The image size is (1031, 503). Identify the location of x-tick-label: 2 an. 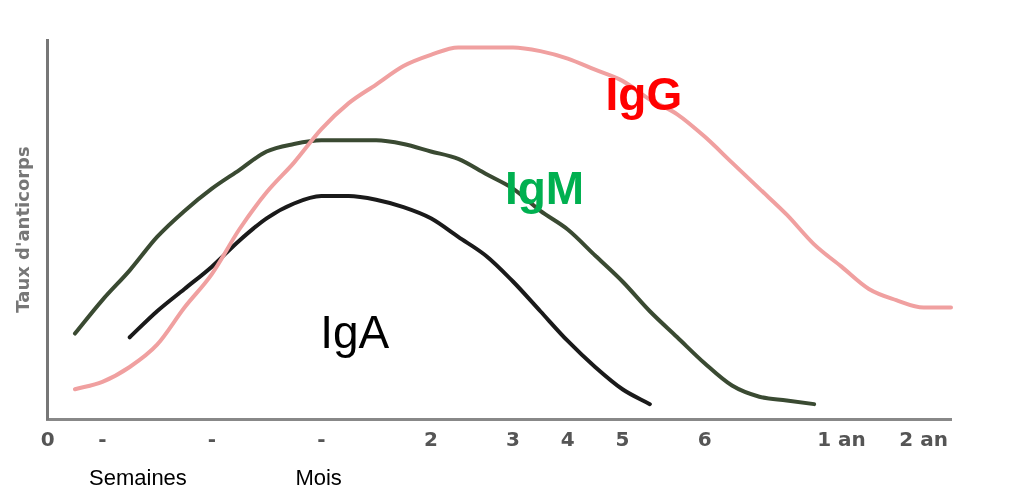
(923, 439).